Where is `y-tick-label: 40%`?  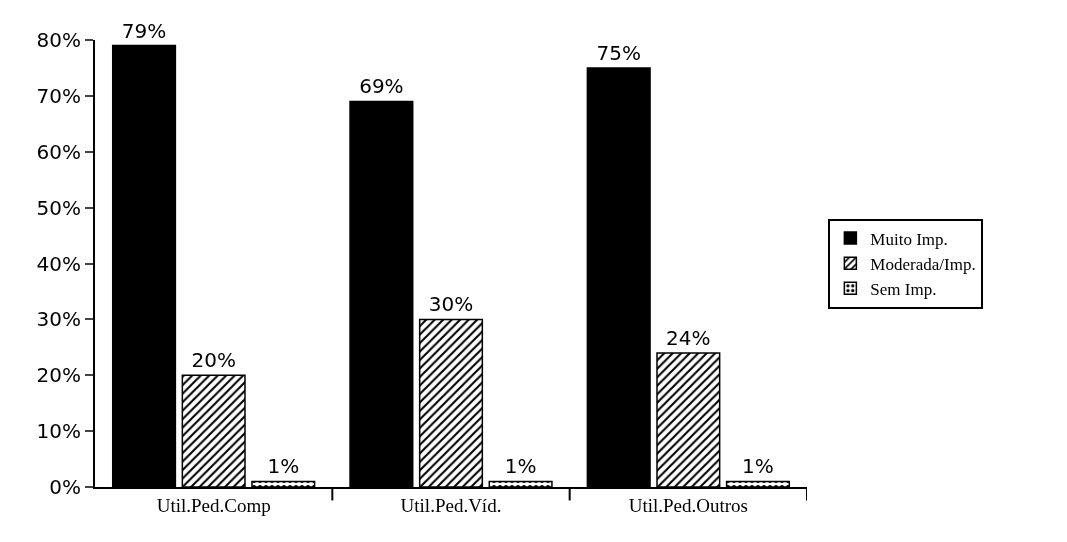 y-tick-label: 40% is located at coordinates (58, 263).